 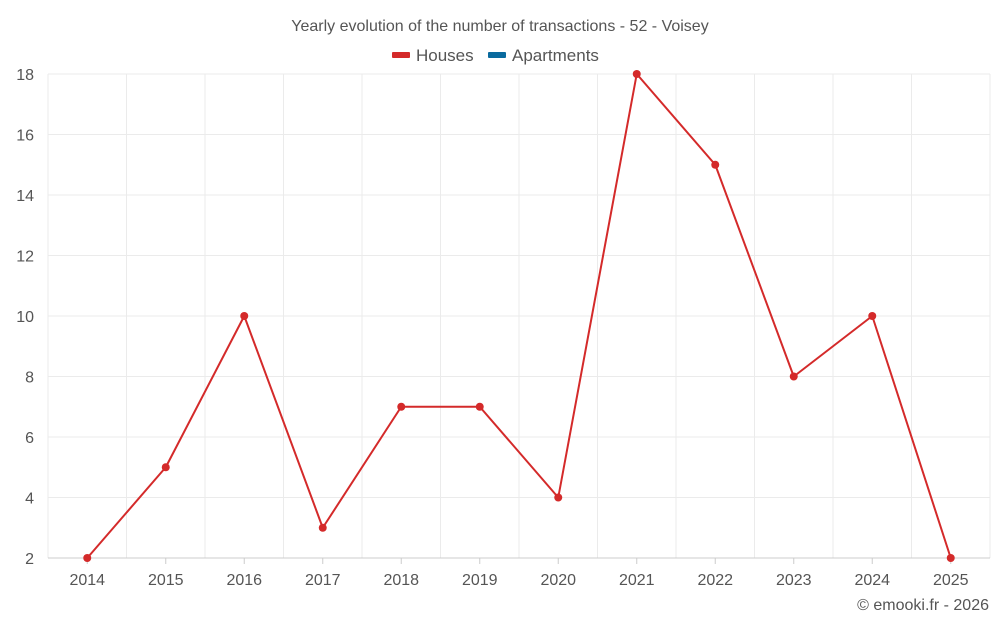 I want to click on x-tick-label: 2023, so click(x=794, y=580).